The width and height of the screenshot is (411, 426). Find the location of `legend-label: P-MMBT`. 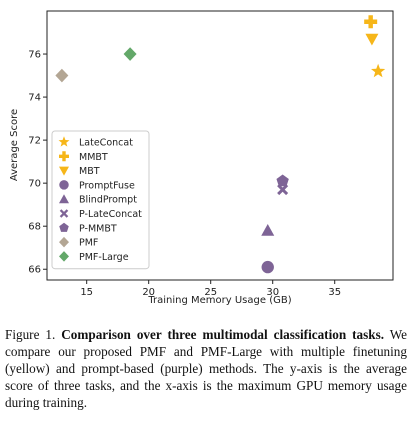

legend-label: P-MMBT is located at coordinates (98, 228).